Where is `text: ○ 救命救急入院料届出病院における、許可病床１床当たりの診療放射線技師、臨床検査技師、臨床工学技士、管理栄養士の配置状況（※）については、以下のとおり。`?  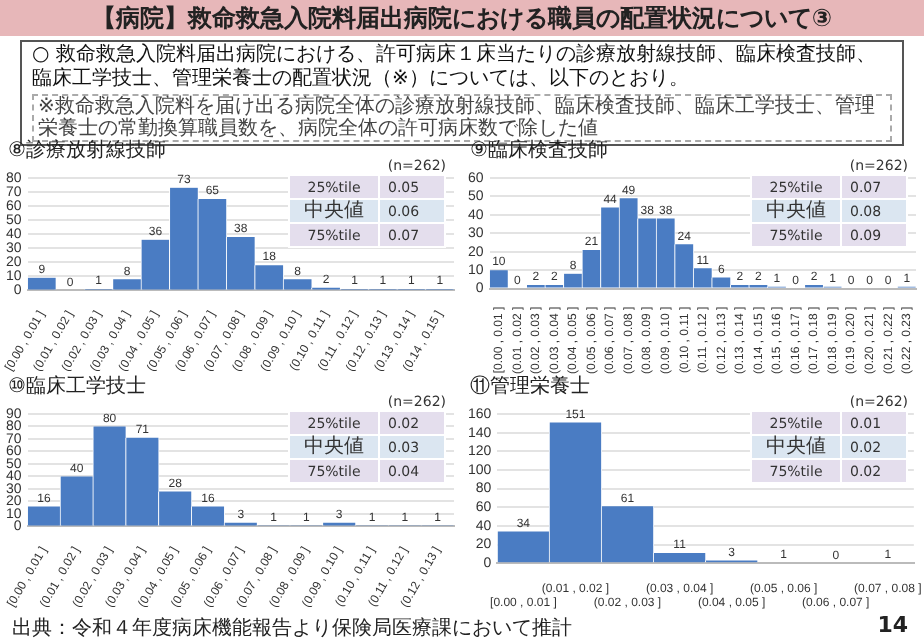
text: ○ 救命救急入院料届出病院における、許可病床１床当たりの診療放射線技師、臨床検査技師、臨床工学技士、管理栄養士の配置状況（※）については、以下のとおり。 is located at coordinates (455, 68).